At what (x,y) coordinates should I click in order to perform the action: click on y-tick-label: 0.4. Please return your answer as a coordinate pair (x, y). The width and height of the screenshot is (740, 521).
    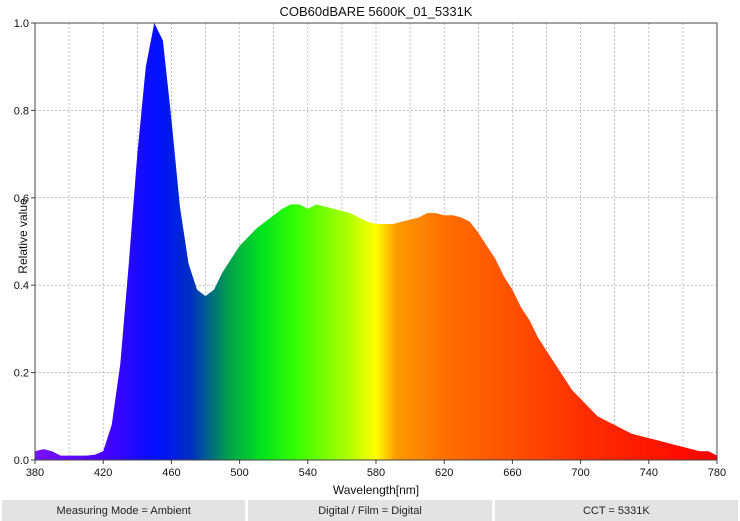
    Looking at the image, I should click on (21, 286).